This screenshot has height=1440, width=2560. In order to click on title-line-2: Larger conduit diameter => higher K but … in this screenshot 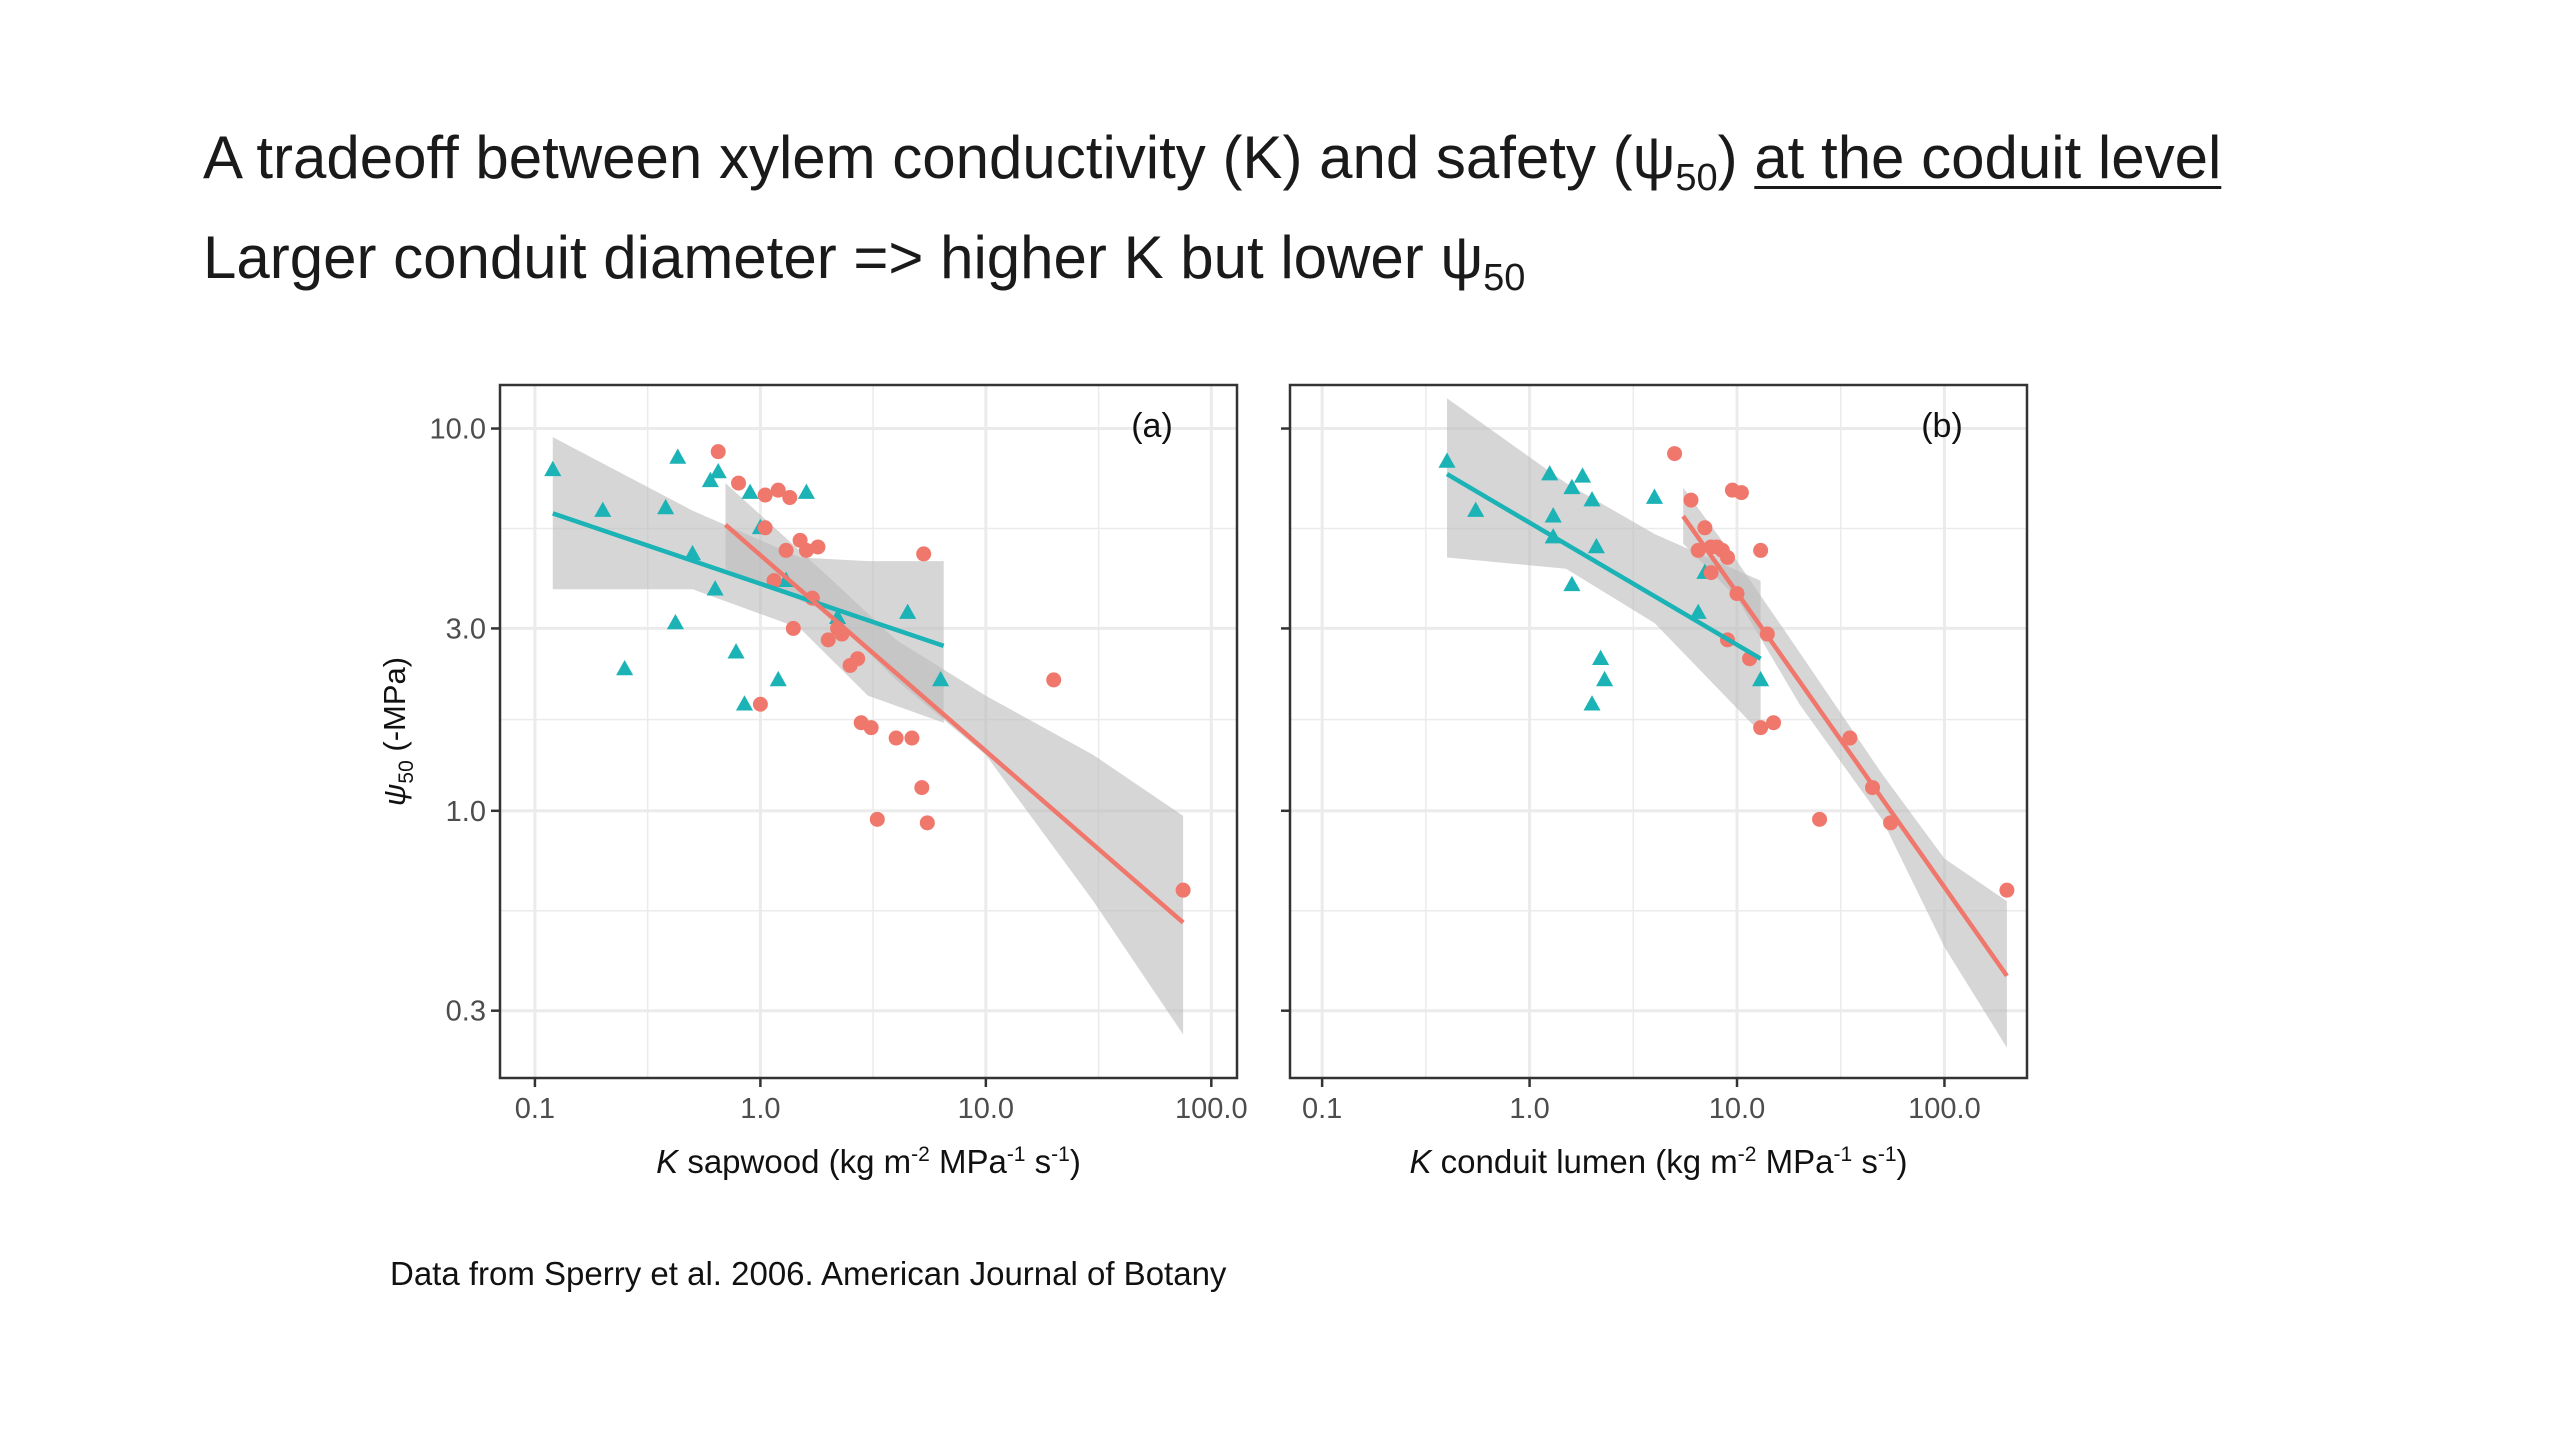, I will do `click(1212, 268)`.